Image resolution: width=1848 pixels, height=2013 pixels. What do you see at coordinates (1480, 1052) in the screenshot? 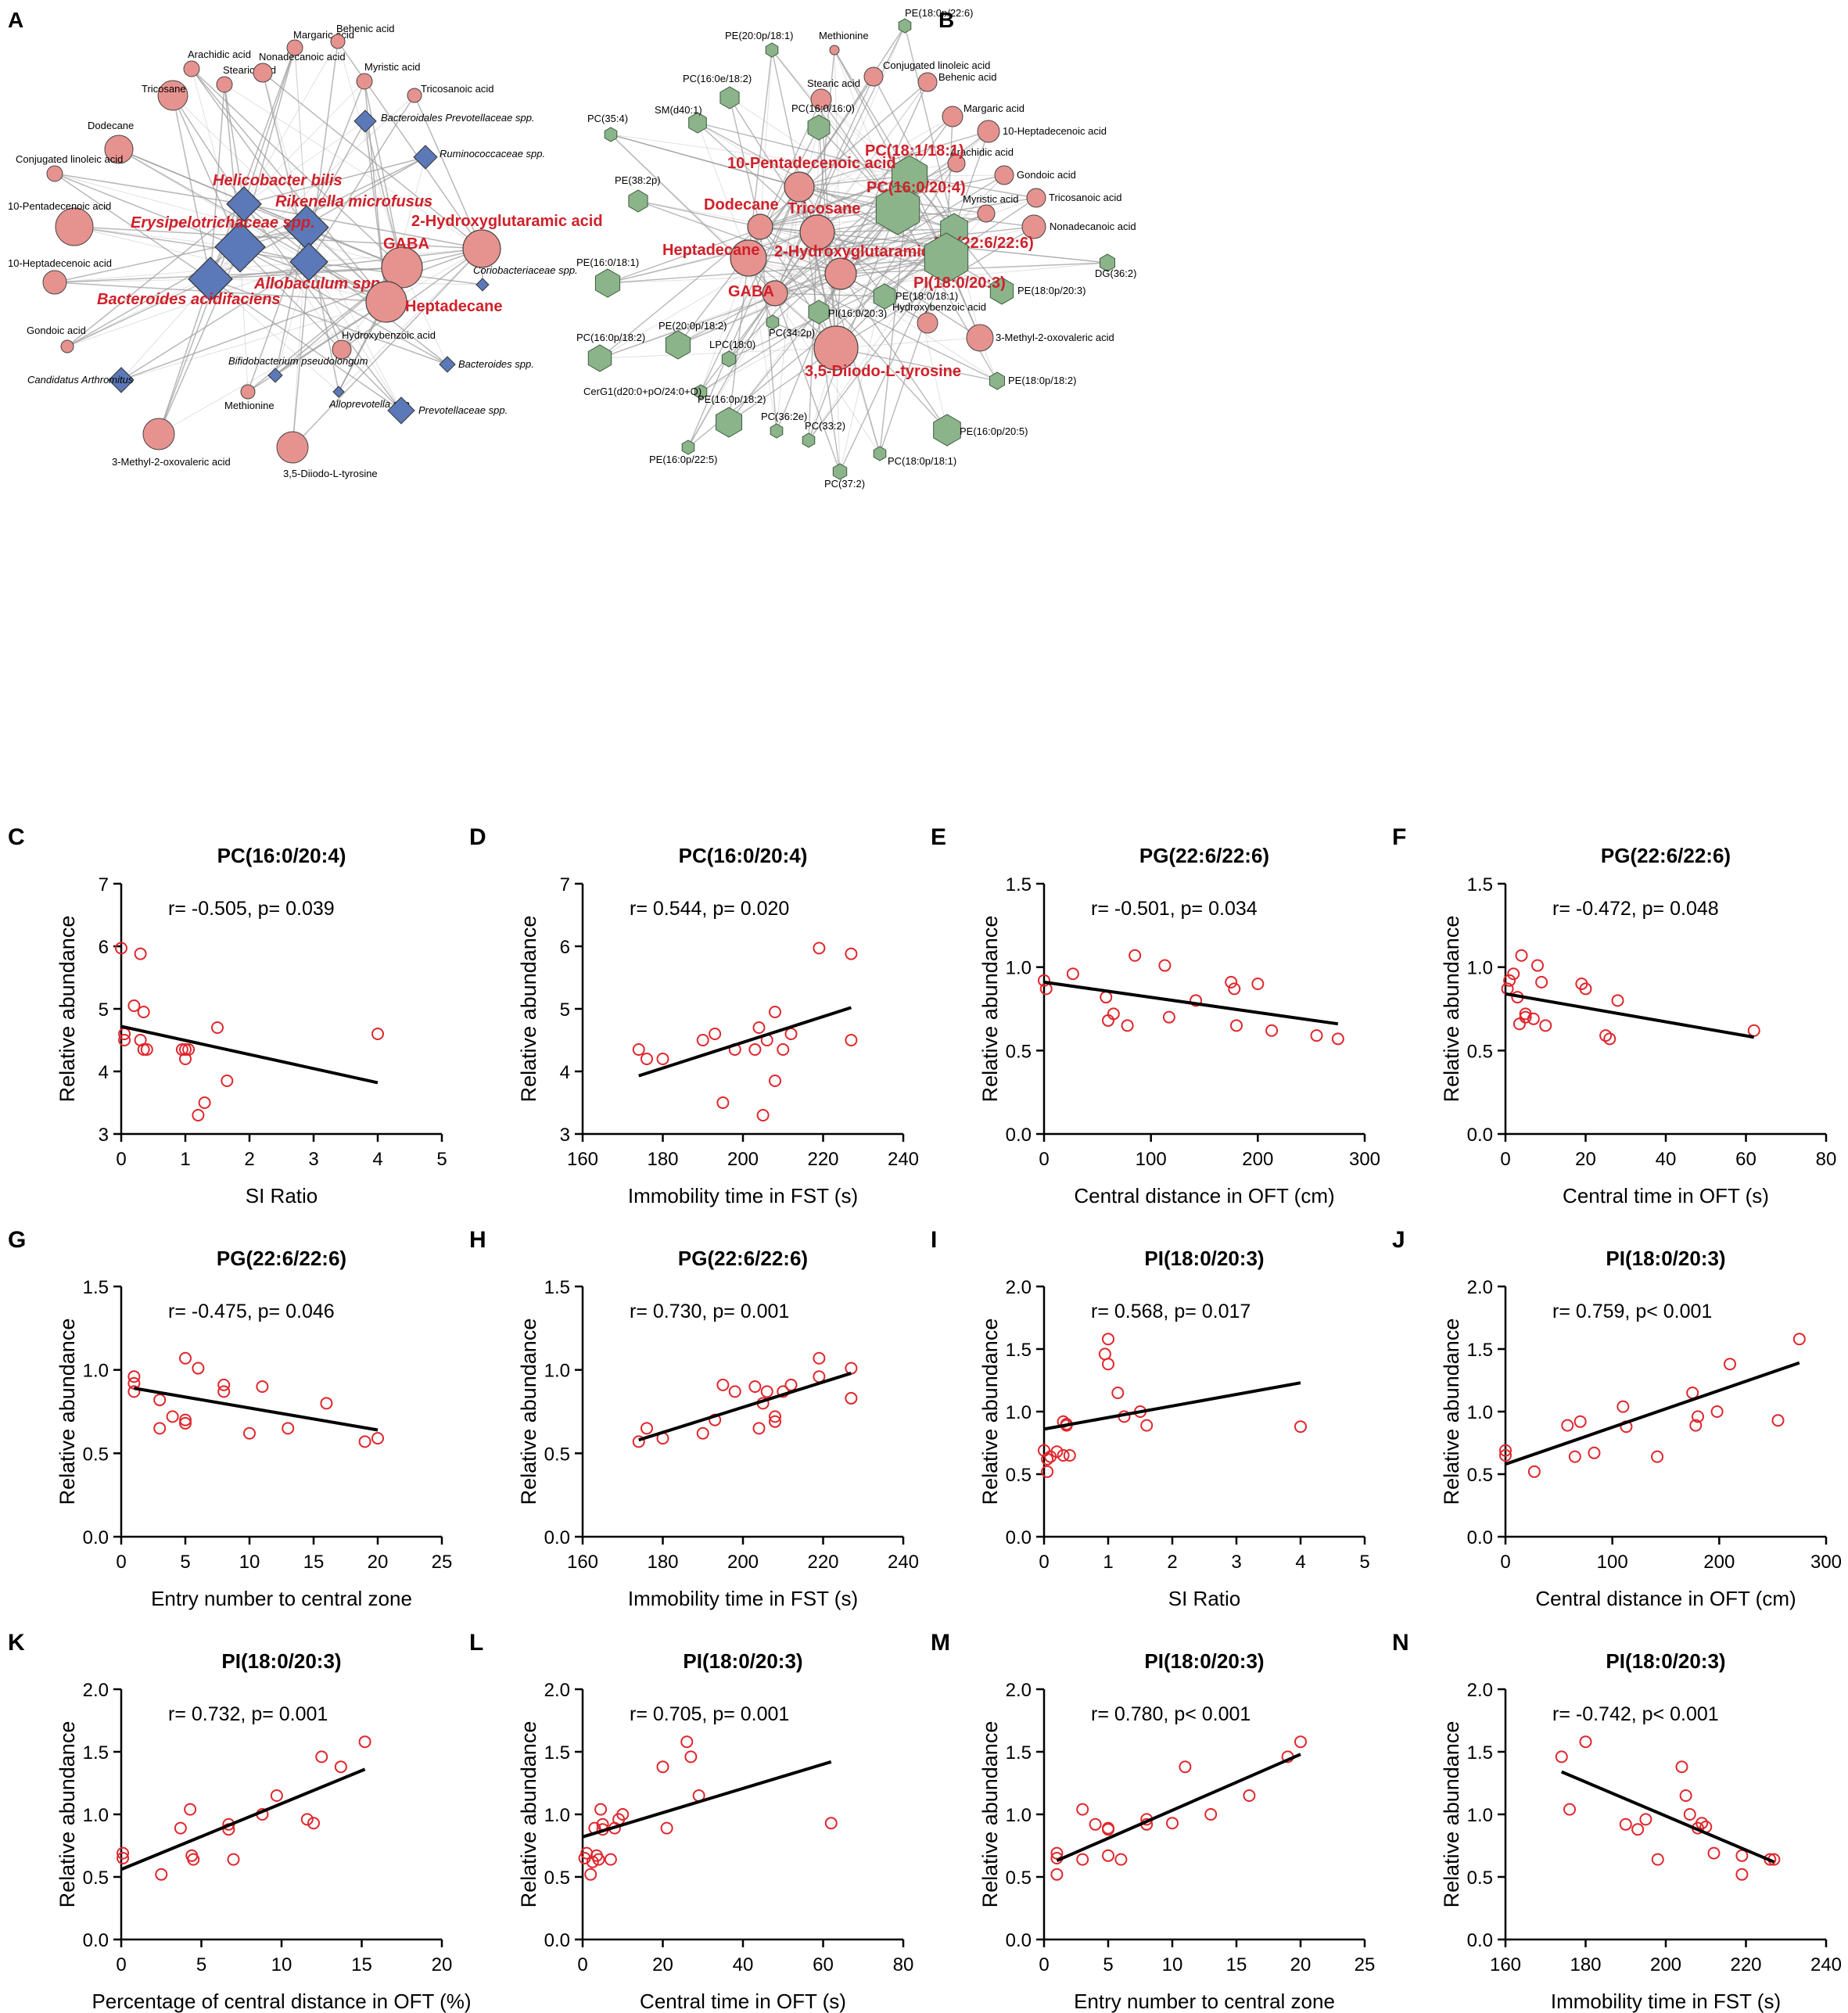
I see `y-tick-label: 0.5` at bounding box center [1480, 1052].